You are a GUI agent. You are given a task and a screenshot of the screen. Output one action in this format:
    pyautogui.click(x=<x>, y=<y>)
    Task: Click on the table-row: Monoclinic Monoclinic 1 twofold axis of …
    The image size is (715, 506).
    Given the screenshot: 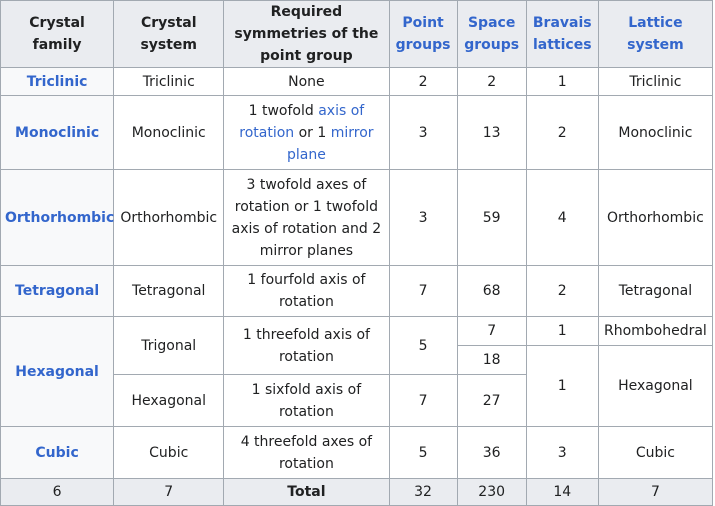 What is the action you would take?
    pyautogui.click(x=357, y=132)
    